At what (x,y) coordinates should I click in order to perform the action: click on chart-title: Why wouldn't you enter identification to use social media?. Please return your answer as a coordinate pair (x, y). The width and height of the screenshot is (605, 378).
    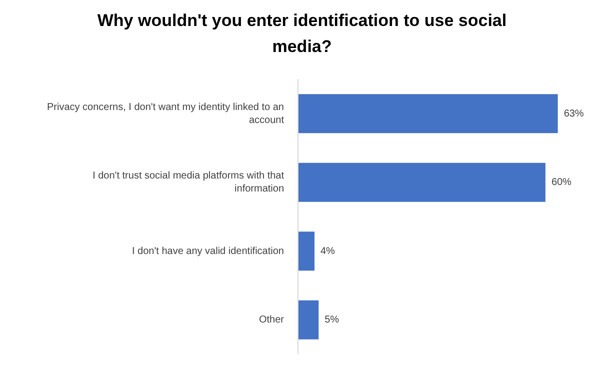
    Looking at the image, I should click on (302, 34).